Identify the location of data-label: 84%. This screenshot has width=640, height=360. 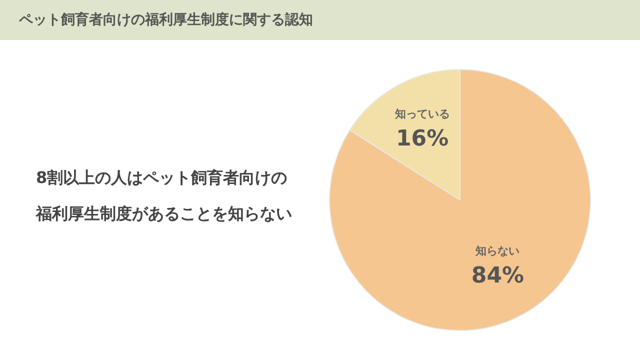
(497, 276).